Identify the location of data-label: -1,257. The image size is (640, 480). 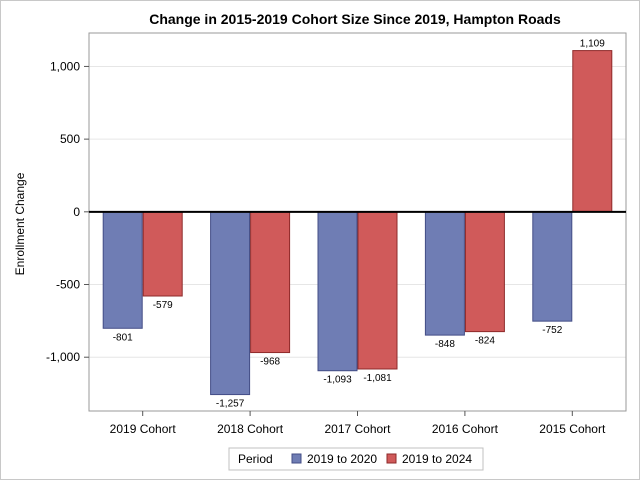
(230, 404).